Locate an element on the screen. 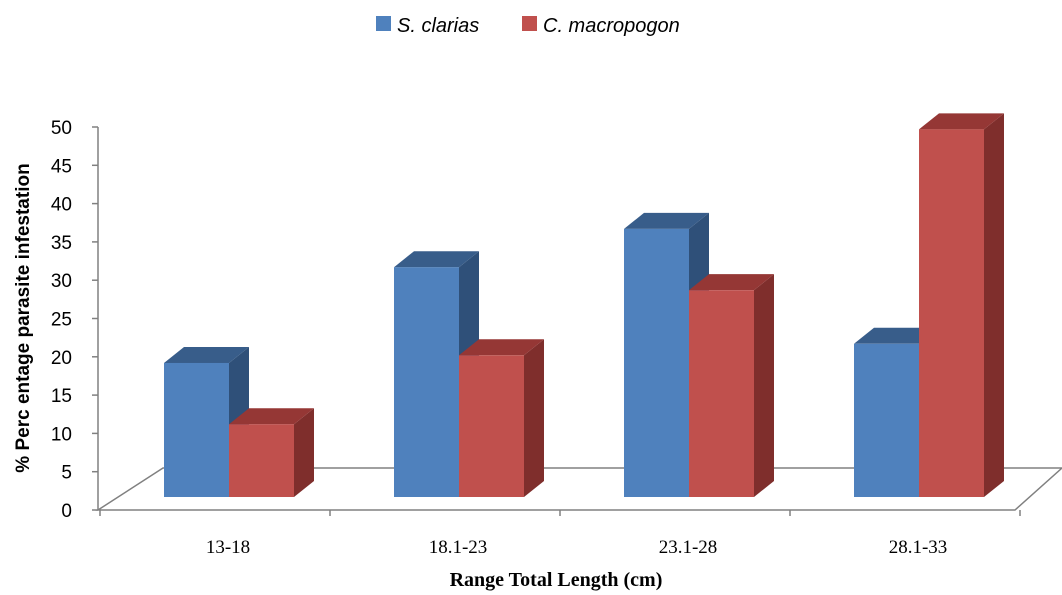 Image resolution: width=1062 pixels, height=595 pixels. y-tick-label: 30 is located at coordinates (61, 281).